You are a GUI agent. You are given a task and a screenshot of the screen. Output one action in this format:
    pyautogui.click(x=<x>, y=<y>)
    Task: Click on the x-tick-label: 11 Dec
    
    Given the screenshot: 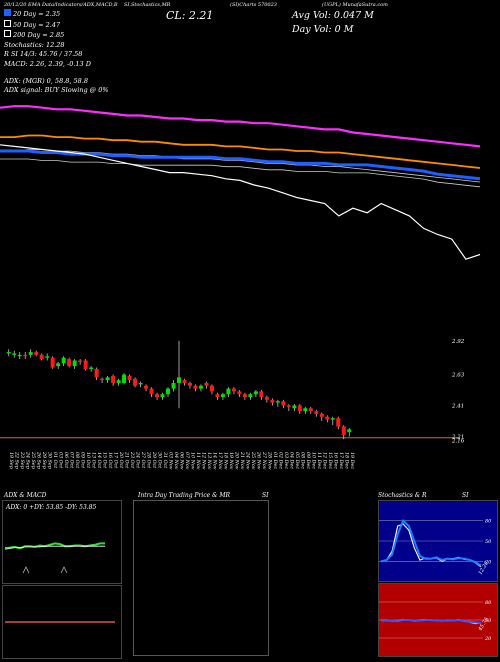 What is the action you would take?
    pyautogui.click(x=319, y=460)
    